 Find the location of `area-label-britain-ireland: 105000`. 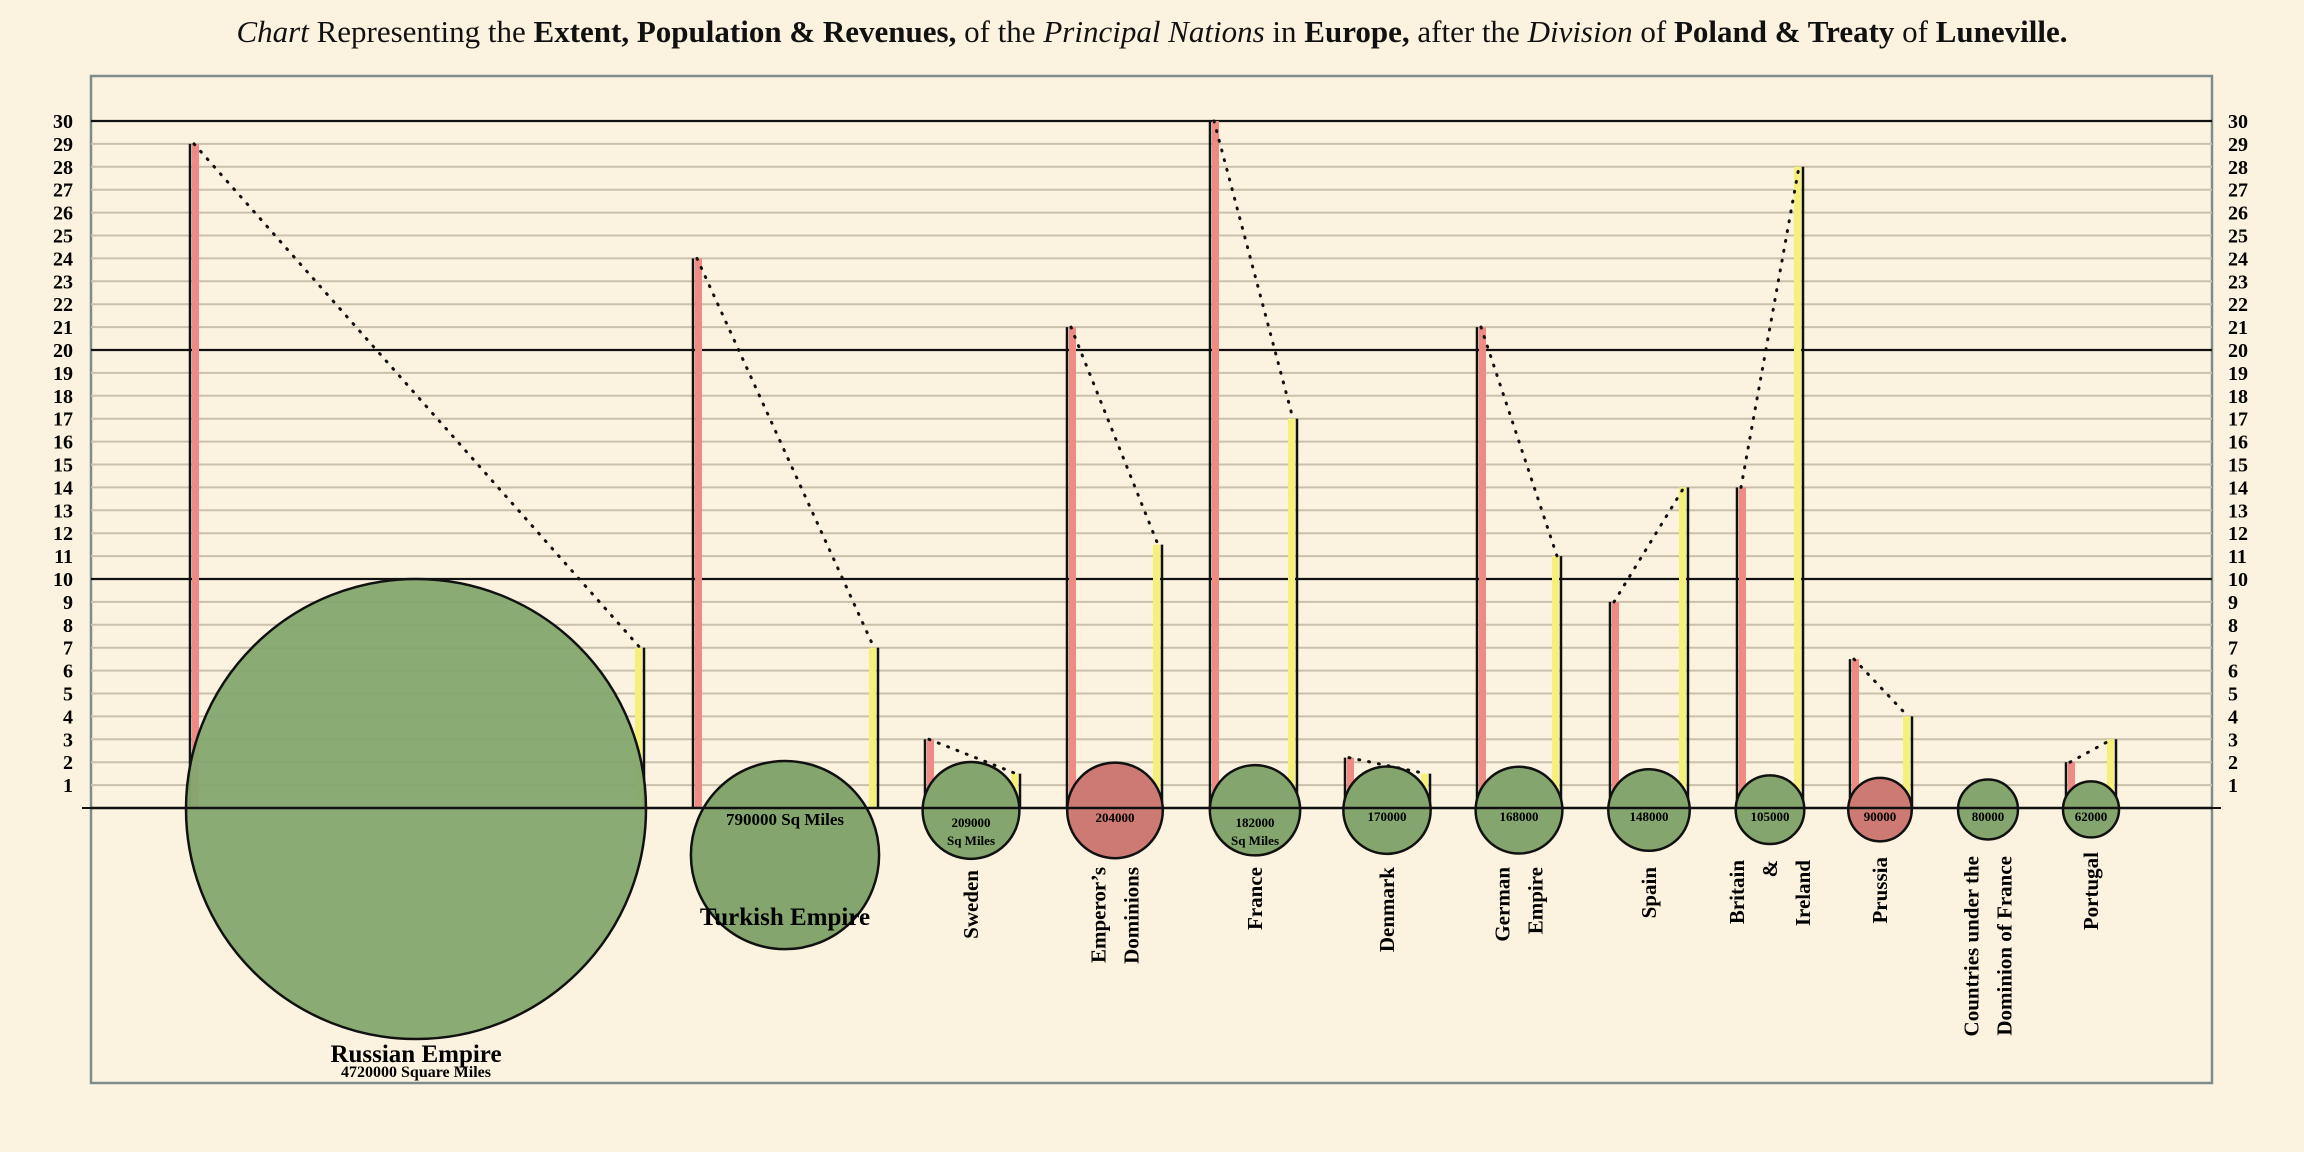

area-label-britain-ireland: 105000 is located at coordinates (1770, 816).